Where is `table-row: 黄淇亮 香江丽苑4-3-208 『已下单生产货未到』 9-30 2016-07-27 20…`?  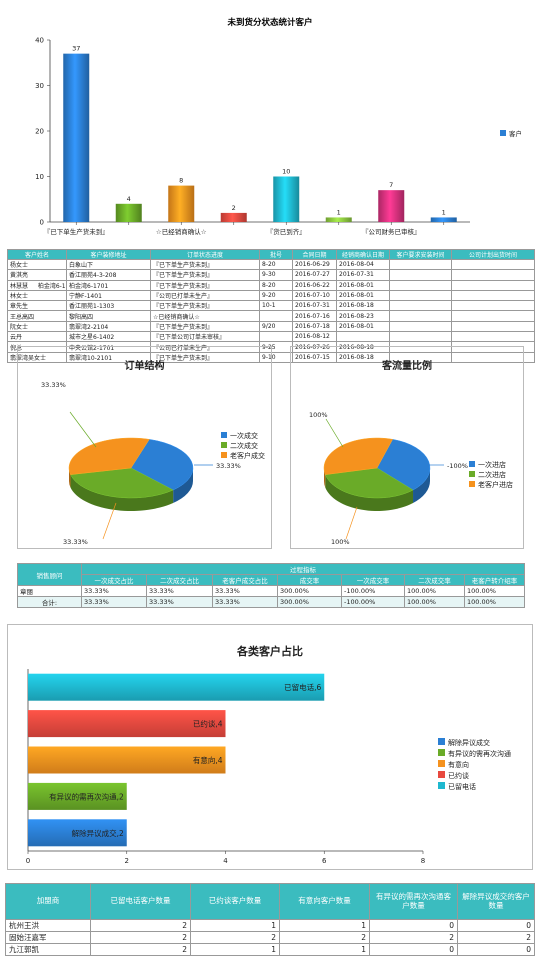 table-row: 黄淇亮 香江丽苑4-3-208 『已下单生产货未到』 9-30 2016-07-27 20… is located at coordinates (271, 275).